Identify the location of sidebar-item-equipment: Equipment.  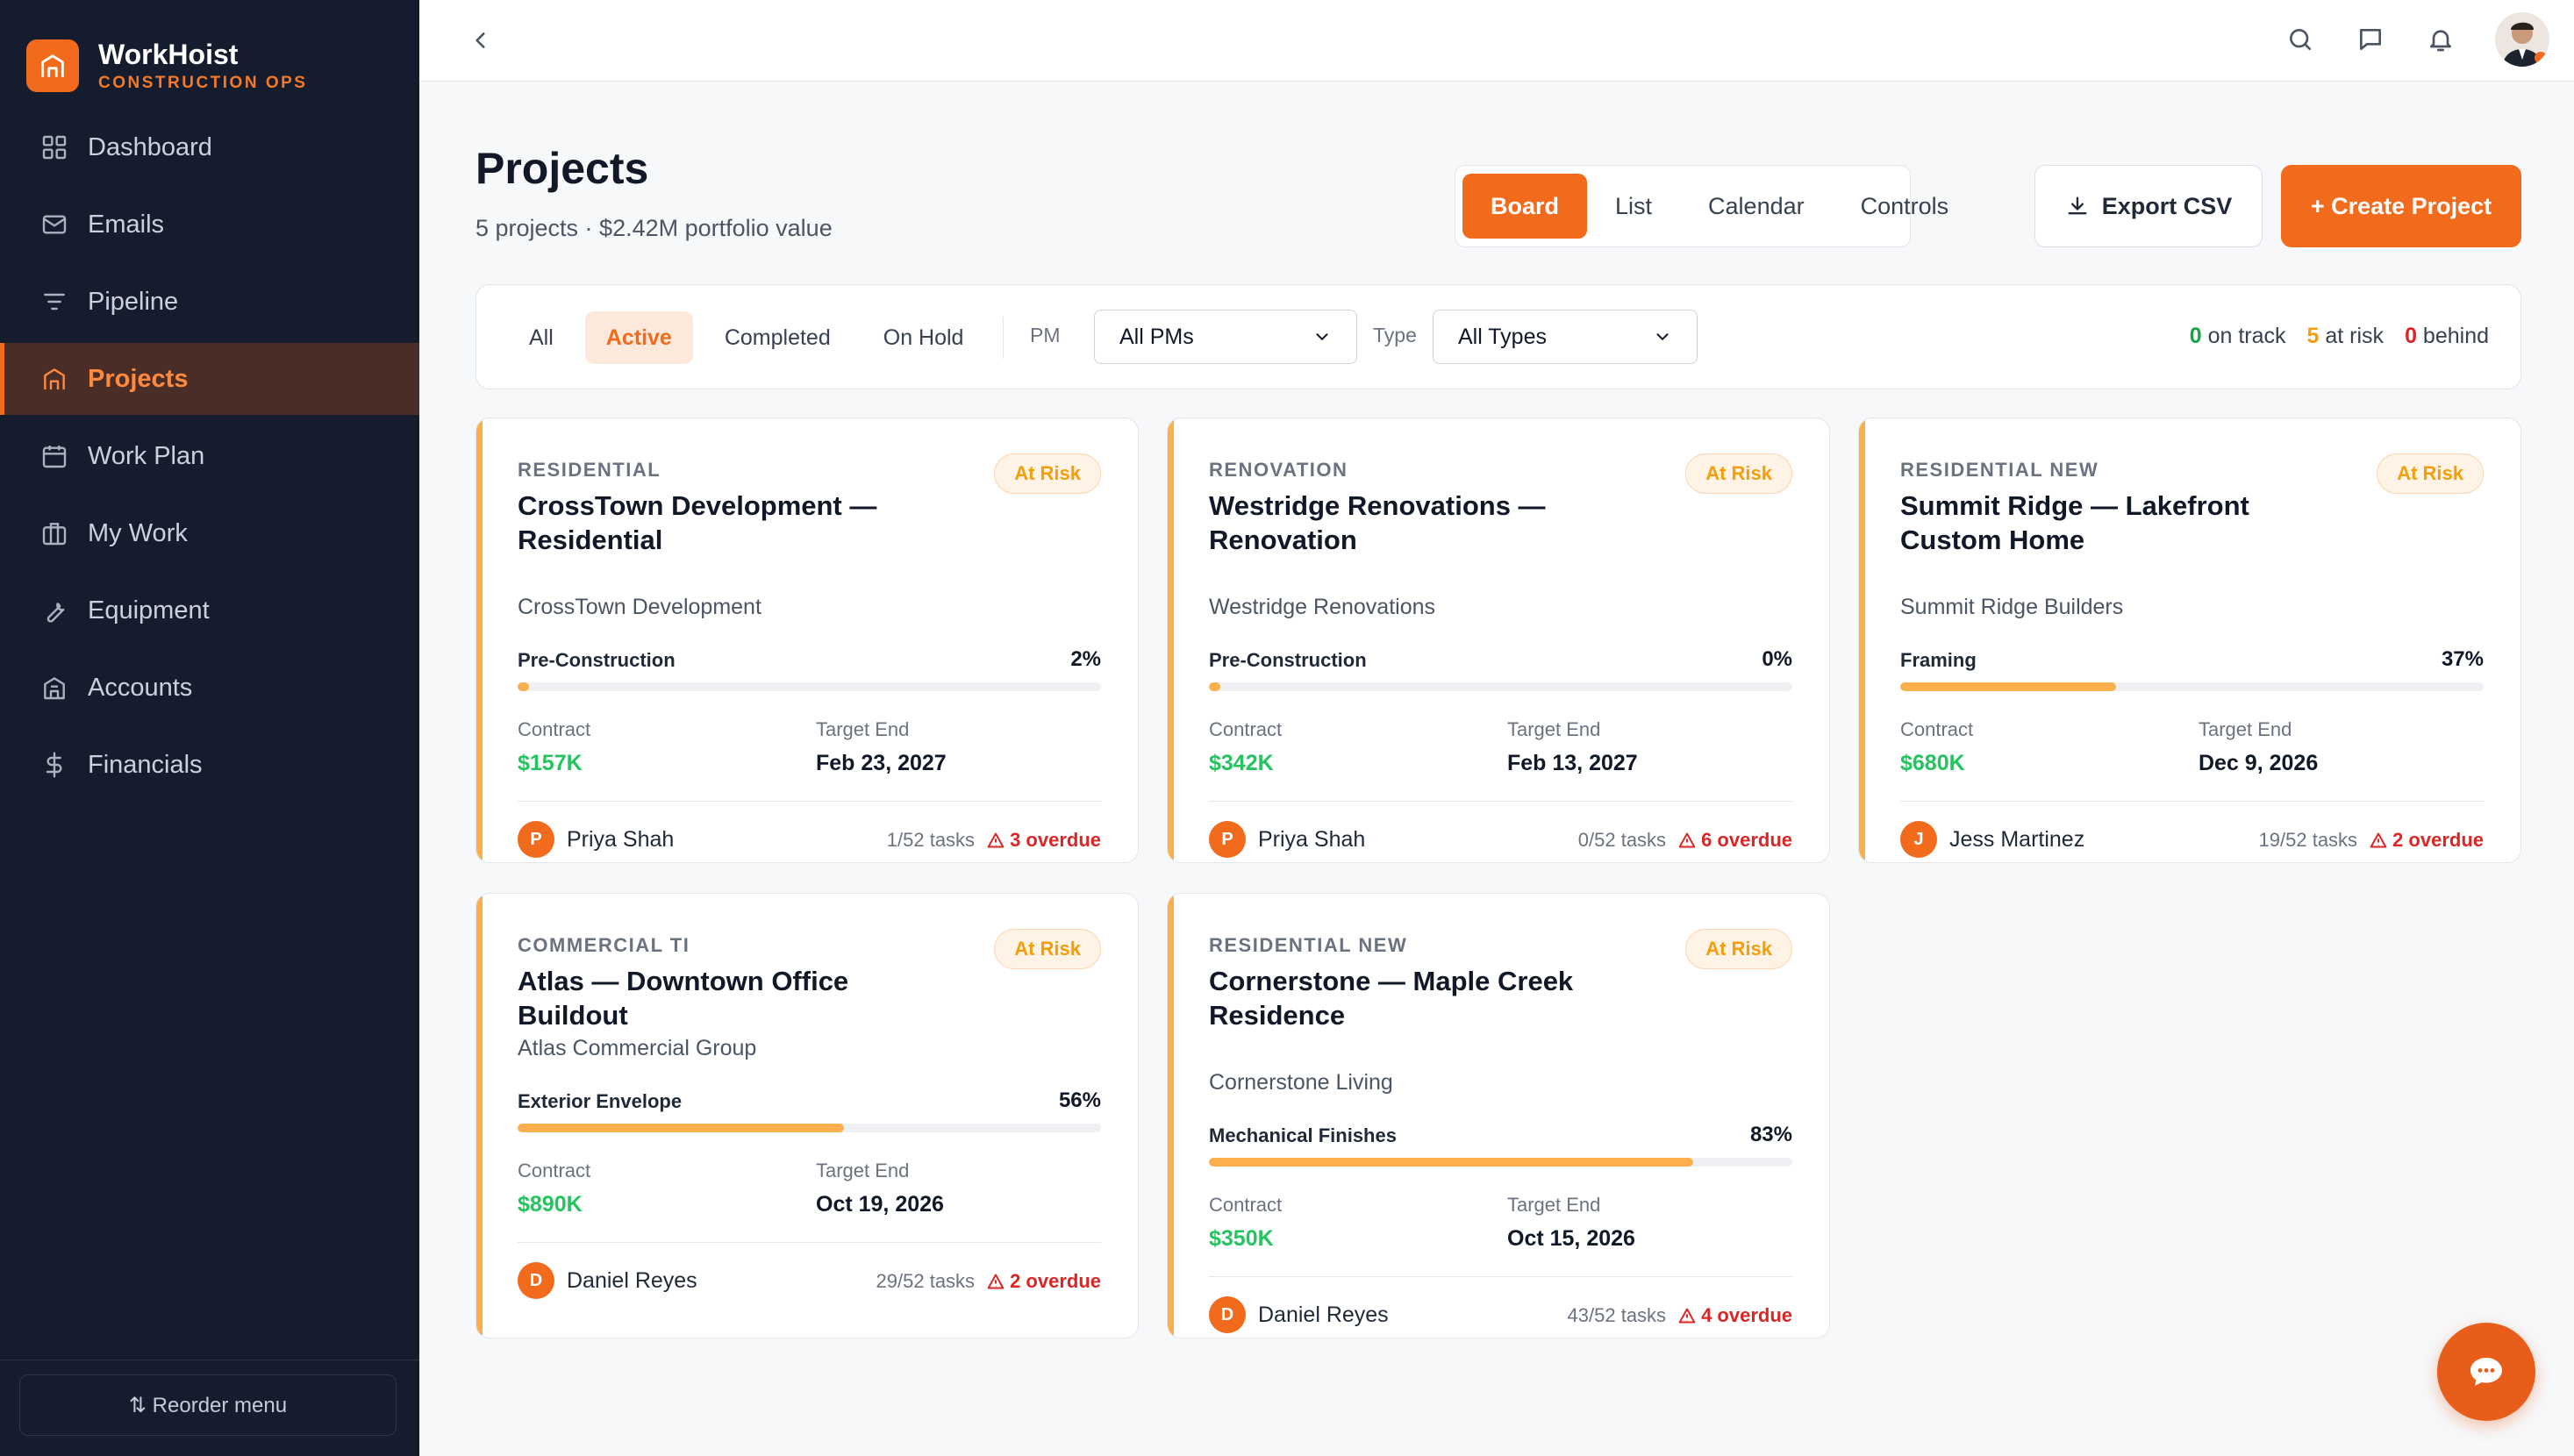
(209, 610).